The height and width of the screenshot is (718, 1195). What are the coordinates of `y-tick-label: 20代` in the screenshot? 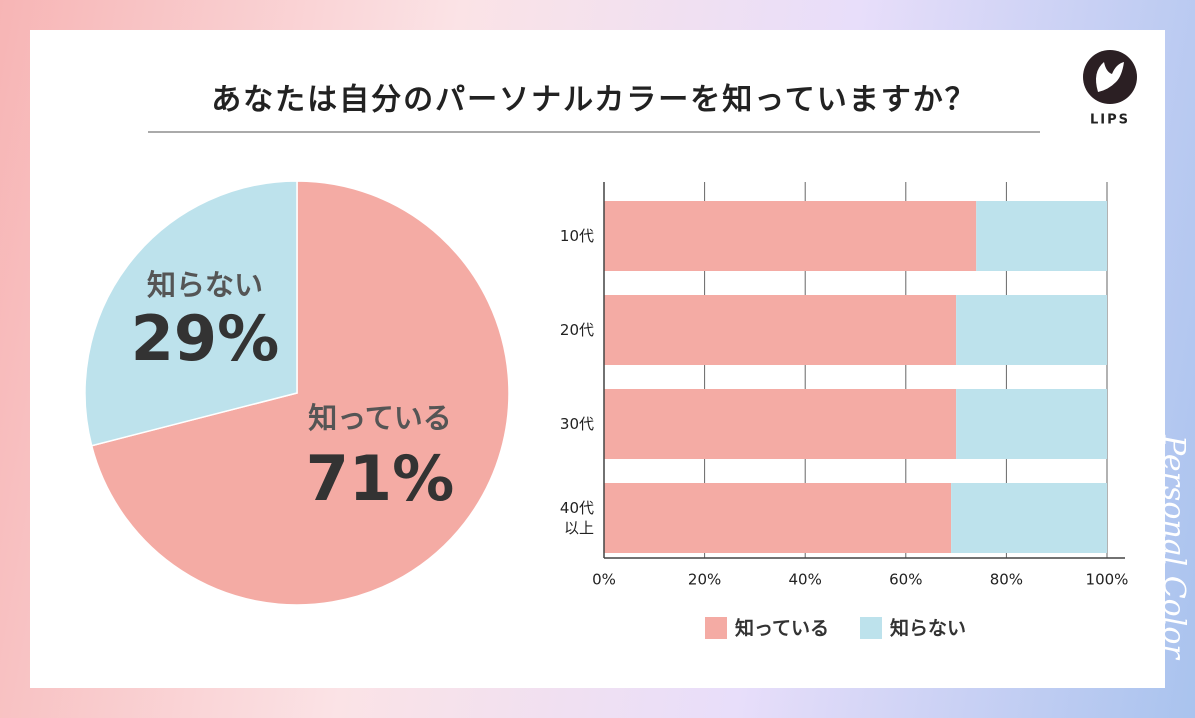 It's located at (576, 330).